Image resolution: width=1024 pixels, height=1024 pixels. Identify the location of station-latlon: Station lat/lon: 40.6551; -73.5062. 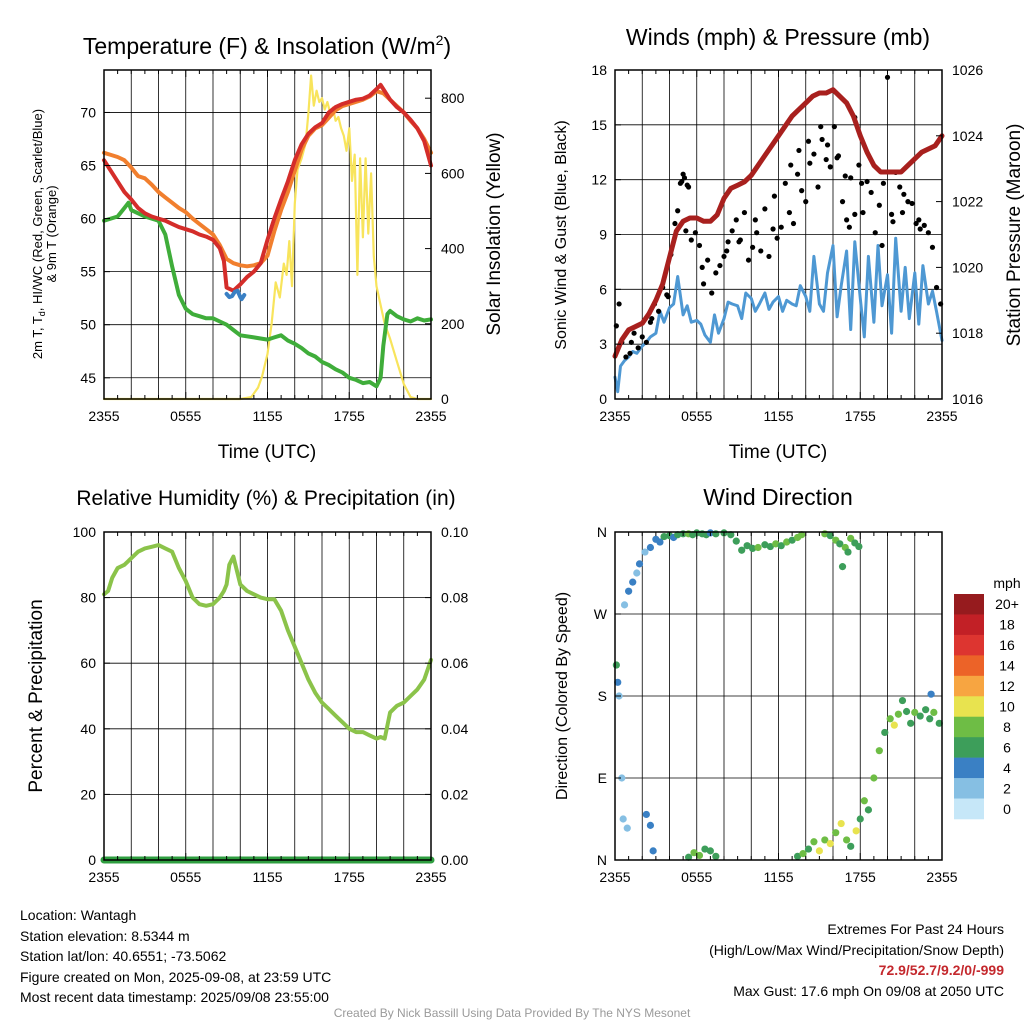
(123, 956).